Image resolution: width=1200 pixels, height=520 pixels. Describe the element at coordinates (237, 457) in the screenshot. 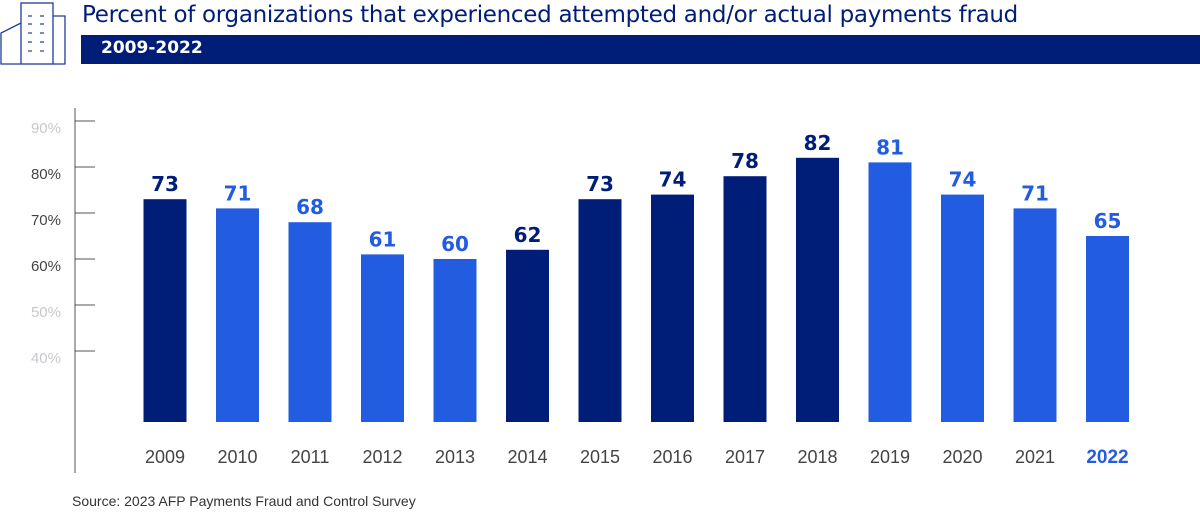

I see `x-tick-label: 2010` at that location.